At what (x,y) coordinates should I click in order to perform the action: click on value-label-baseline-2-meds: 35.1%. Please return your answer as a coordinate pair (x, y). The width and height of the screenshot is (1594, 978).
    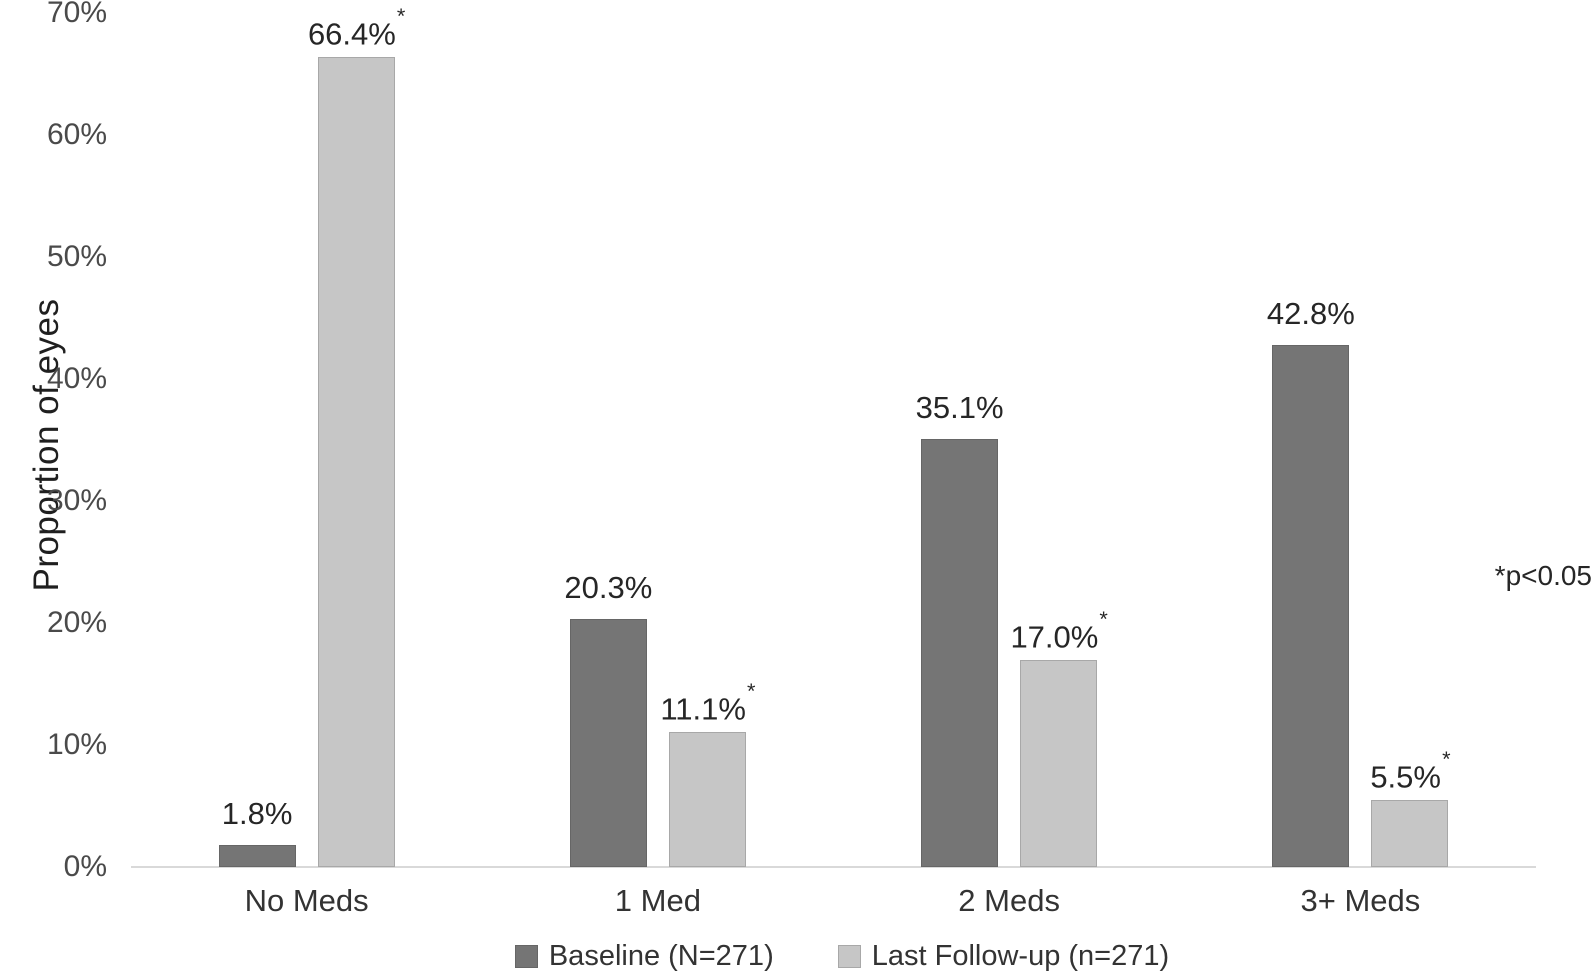
    Looking at the image, I should click on (959, 407).